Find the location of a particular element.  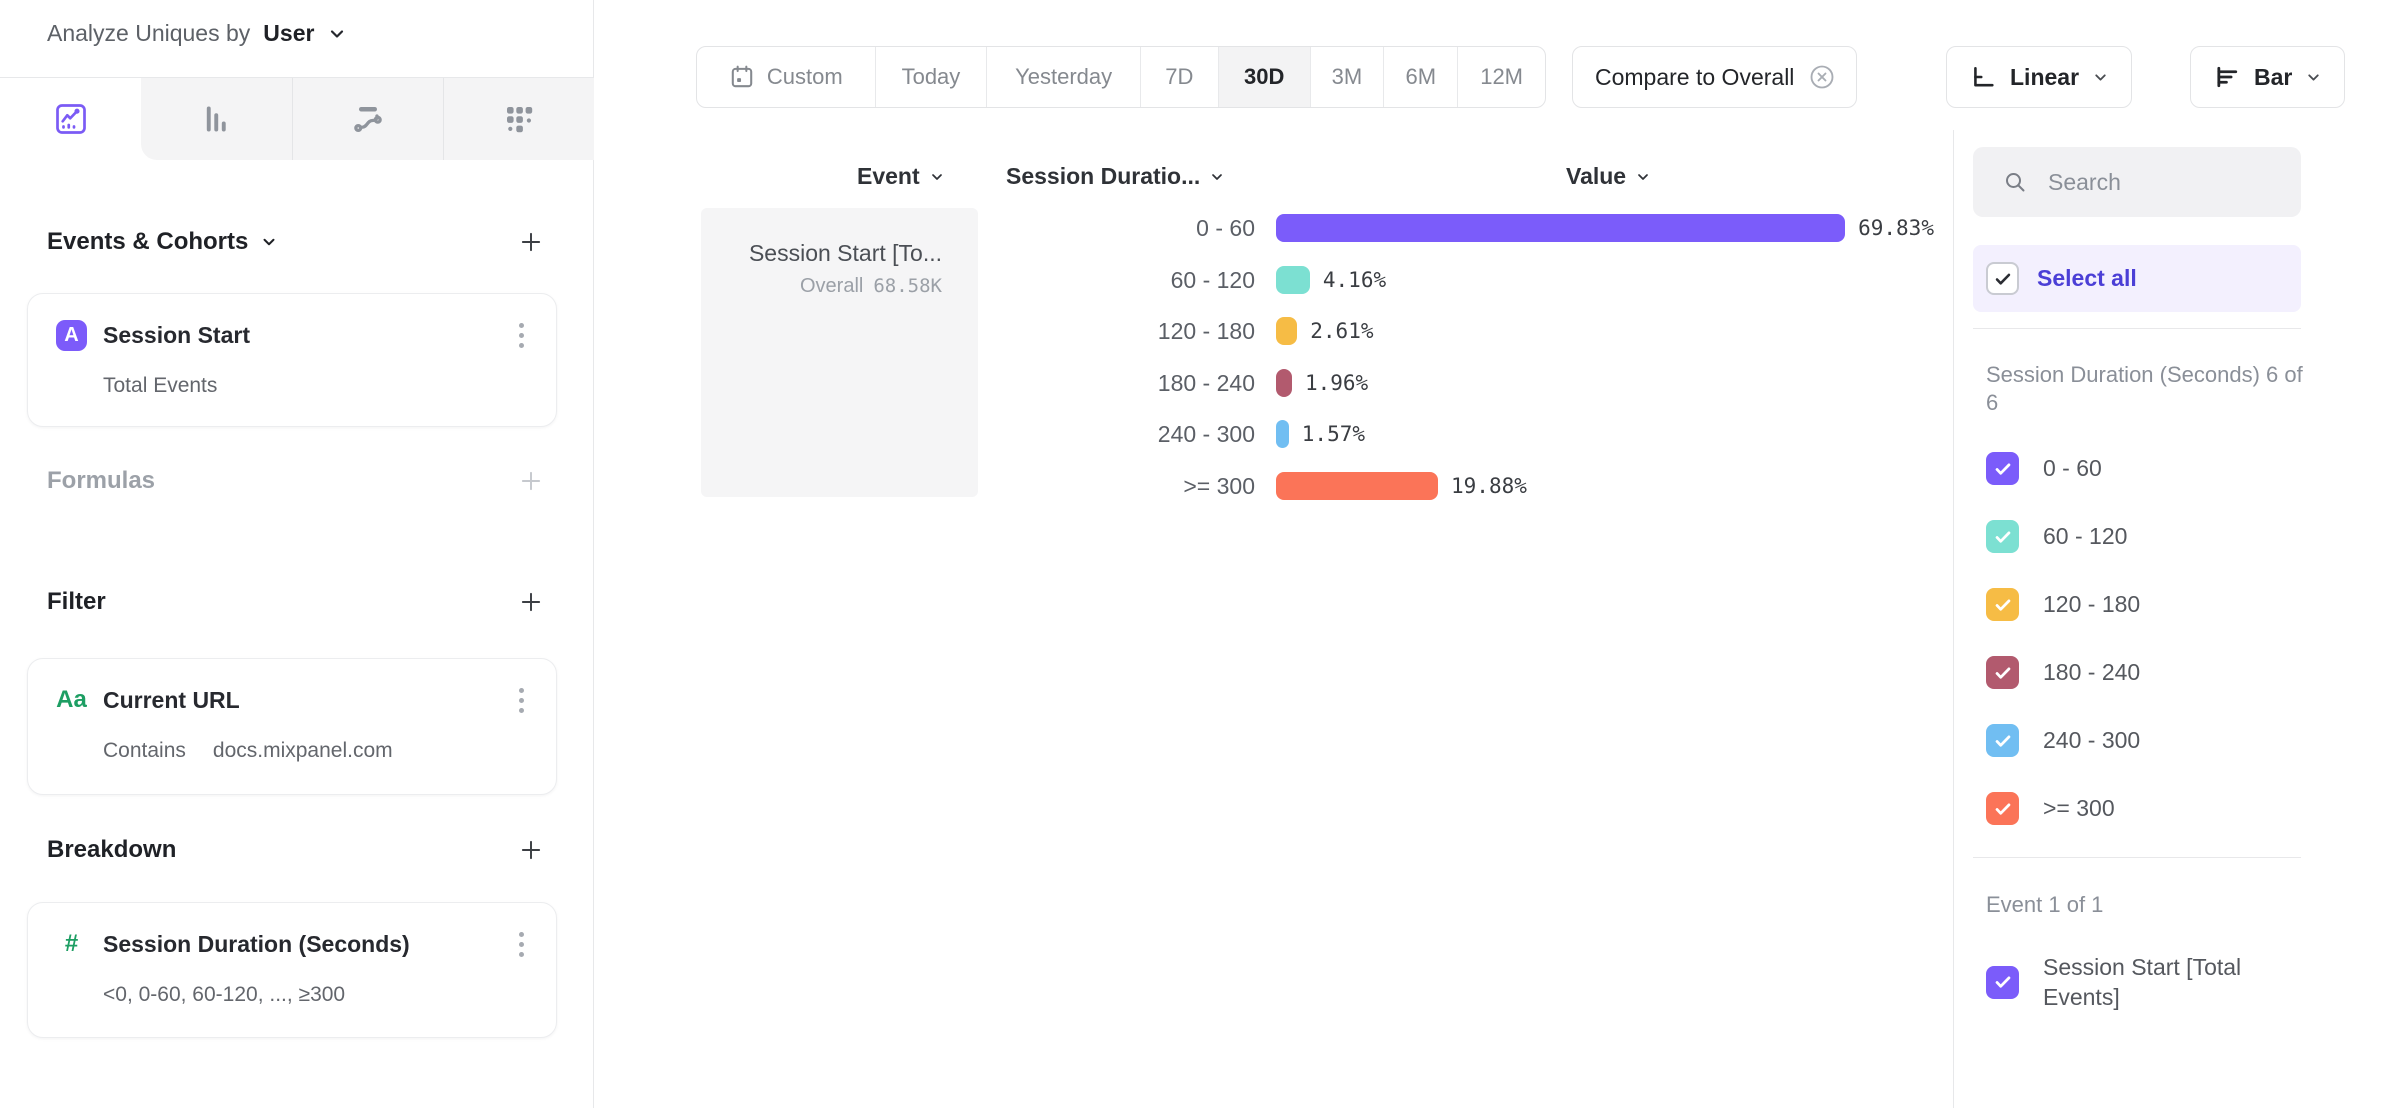

filter-option-row: 60 - 120 is located at coordinates (2056, 536).